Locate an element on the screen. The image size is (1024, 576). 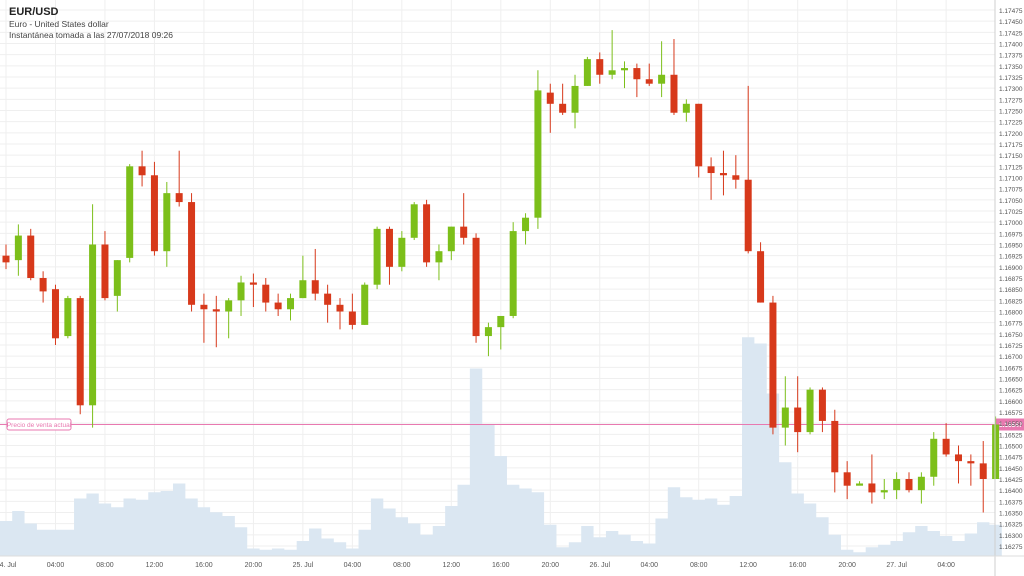
y-tick-label: 1.16350 is located at coordinates (1011, 514).